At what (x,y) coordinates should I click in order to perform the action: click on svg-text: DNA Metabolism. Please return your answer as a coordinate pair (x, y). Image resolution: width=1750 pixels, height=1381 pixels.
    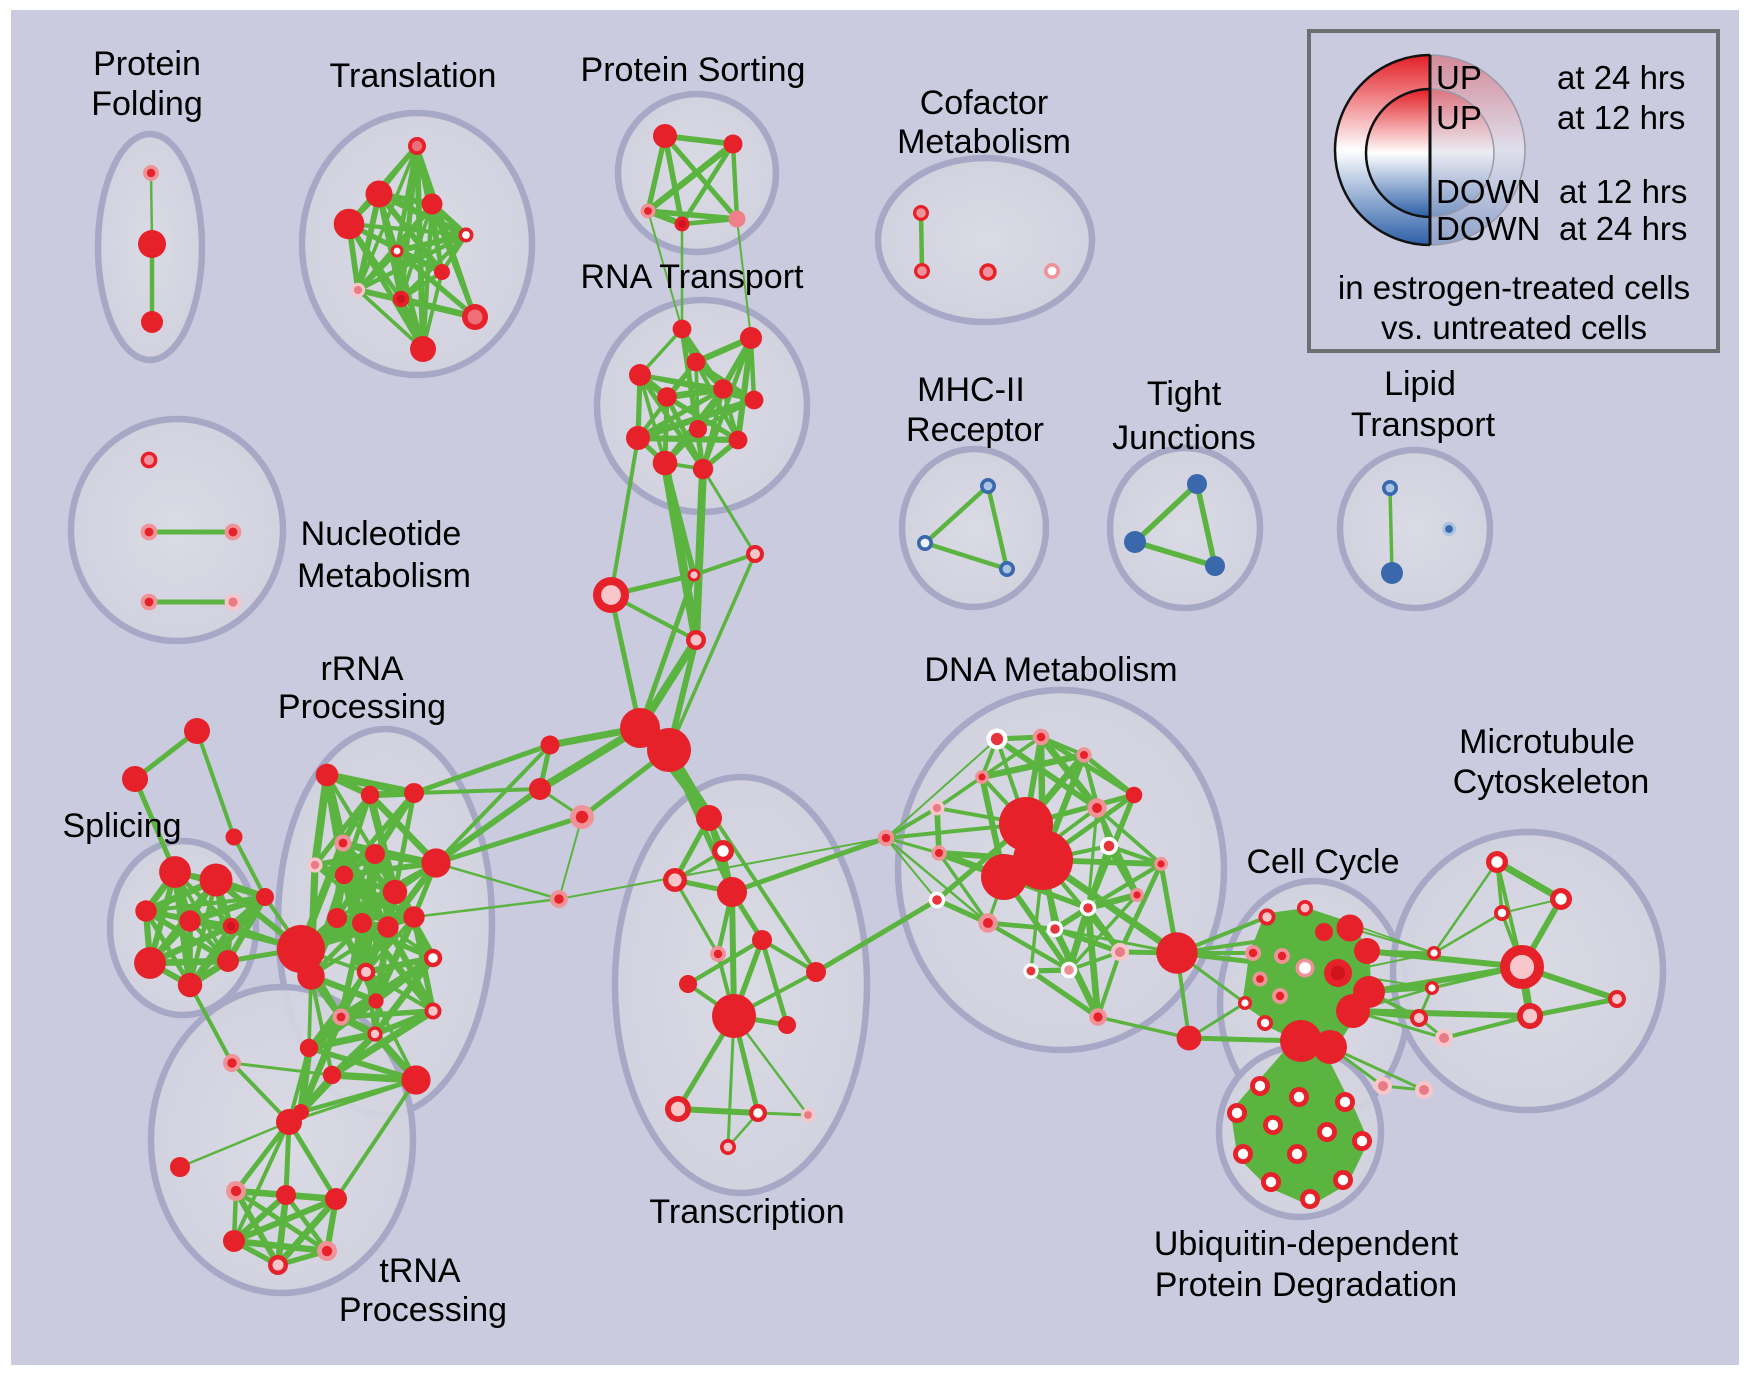
    Looking at the image, I should click on (1050, 670).